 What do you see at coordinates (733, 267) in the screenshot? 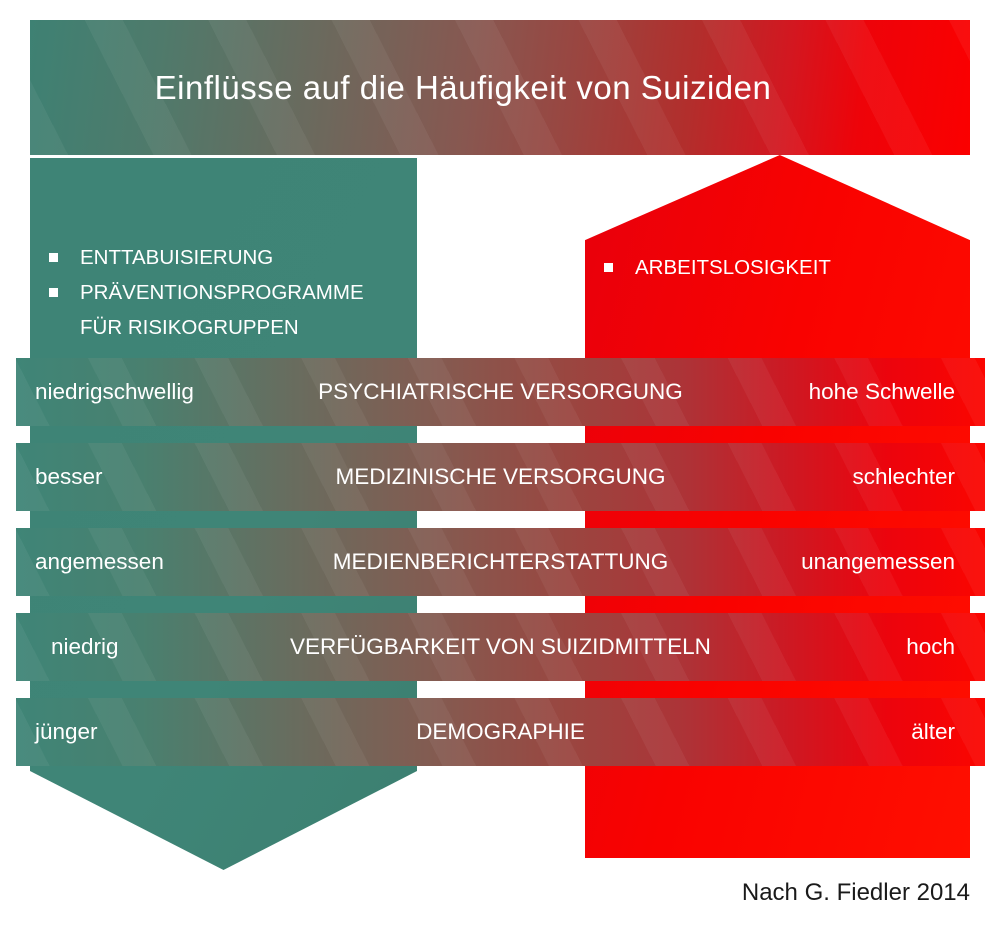
I see `list-item-label: ARBEITSLOSIGKEIT` at bounding box center [733, 267].